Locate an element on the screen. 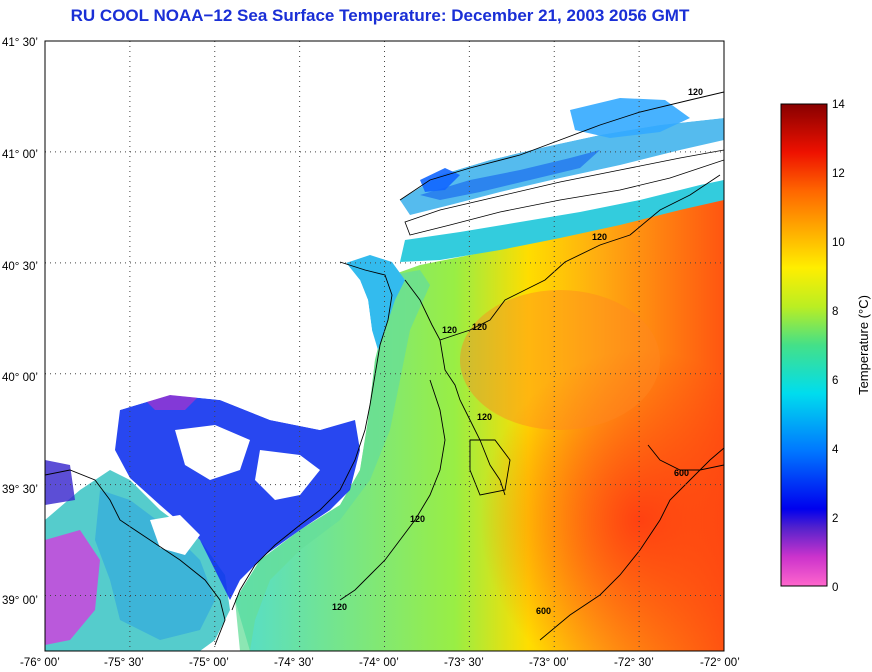  x-tick-label: -74° 30’ is located at coordinates (294, 663).